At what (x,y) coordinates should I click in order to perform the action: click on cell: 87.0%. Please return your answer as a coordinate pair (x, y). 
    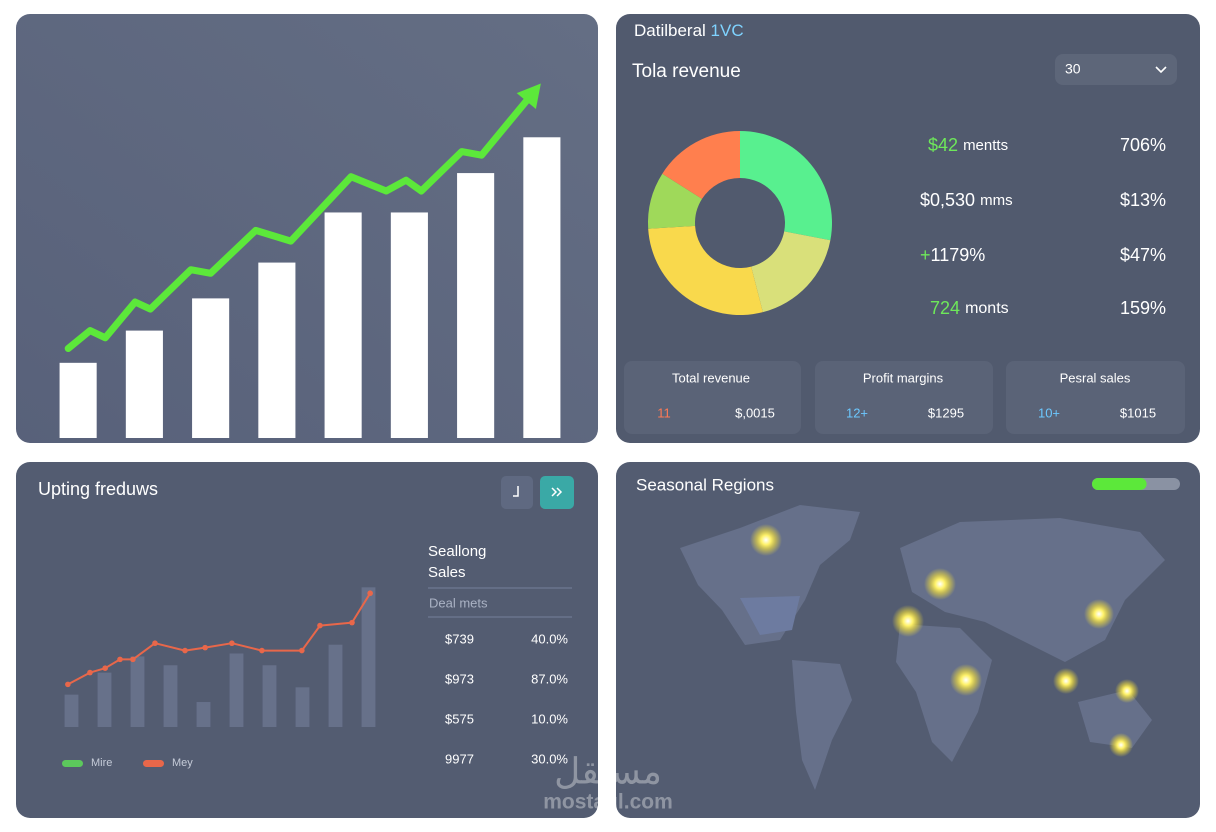
    Looking at the image, I should click on (549, 678).